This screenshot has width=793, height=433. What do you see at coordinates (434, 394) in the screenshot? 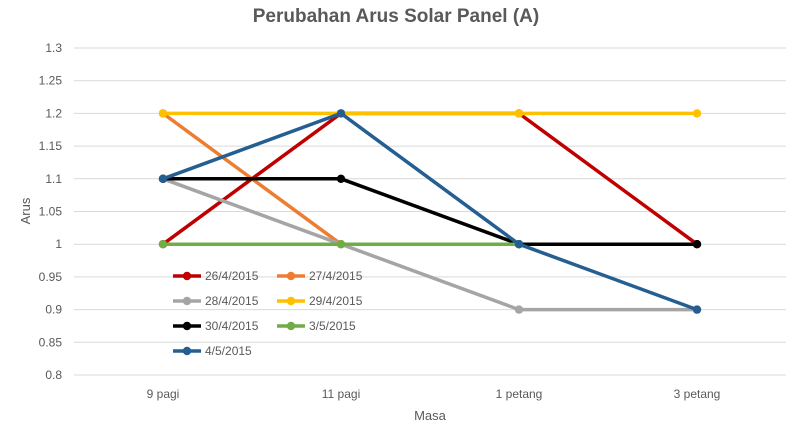
I see `x-axis-ticks: 9 pagi 11 pagi 1 petang 3 petang` at bounding box center [434, 394].